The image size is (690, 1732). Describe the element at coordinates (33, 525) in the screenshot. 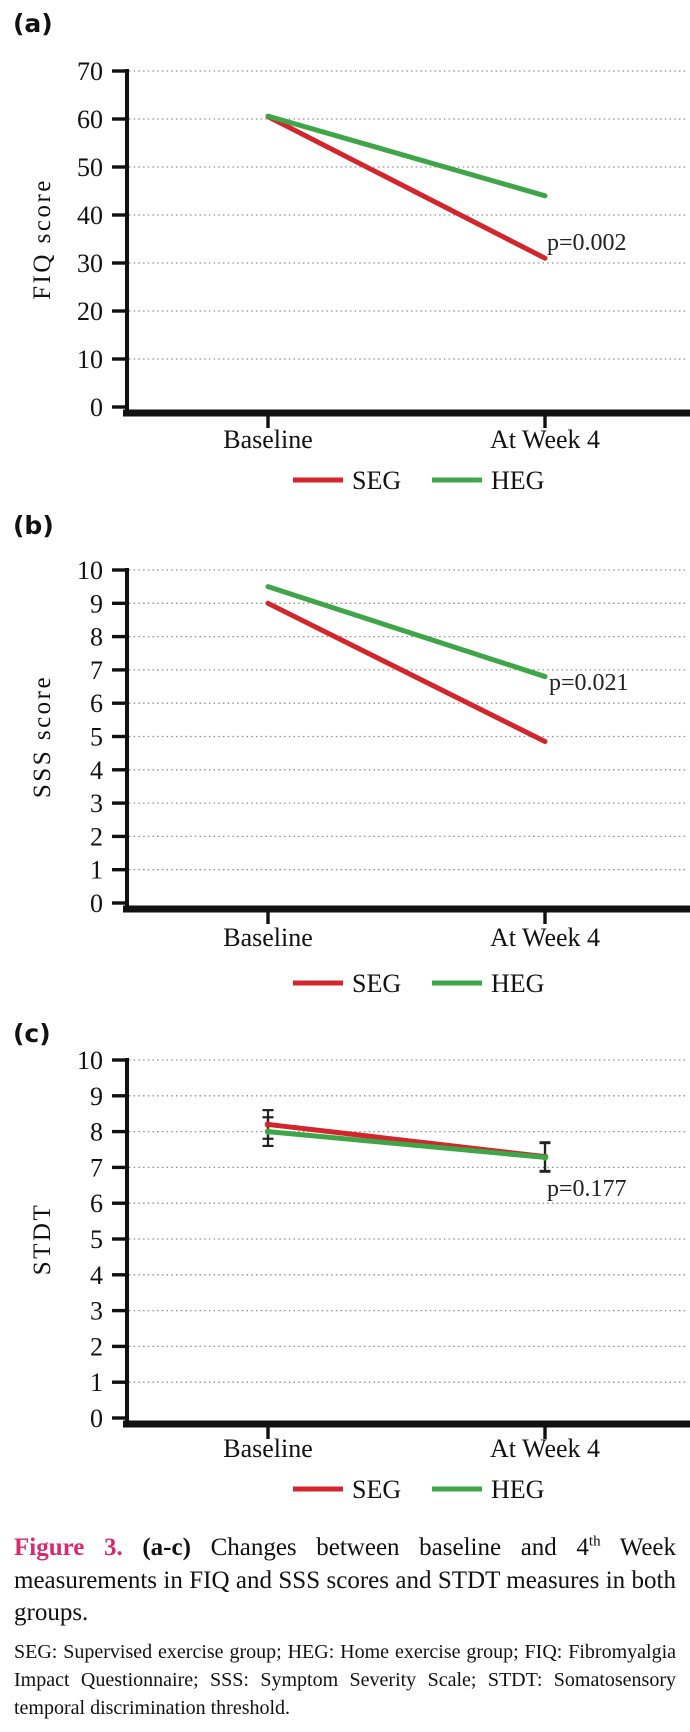

I see `panel-b-label: (b)` at that location.